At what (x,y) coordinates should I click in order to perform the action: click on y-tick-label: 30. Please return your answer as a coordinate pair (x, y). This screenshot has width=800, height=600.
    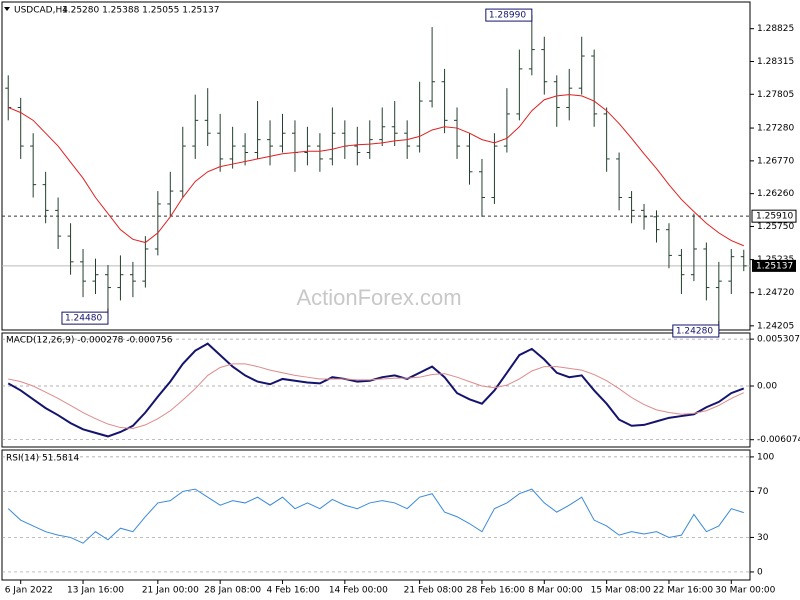
    Looking at the image, I should click on (763, 538).